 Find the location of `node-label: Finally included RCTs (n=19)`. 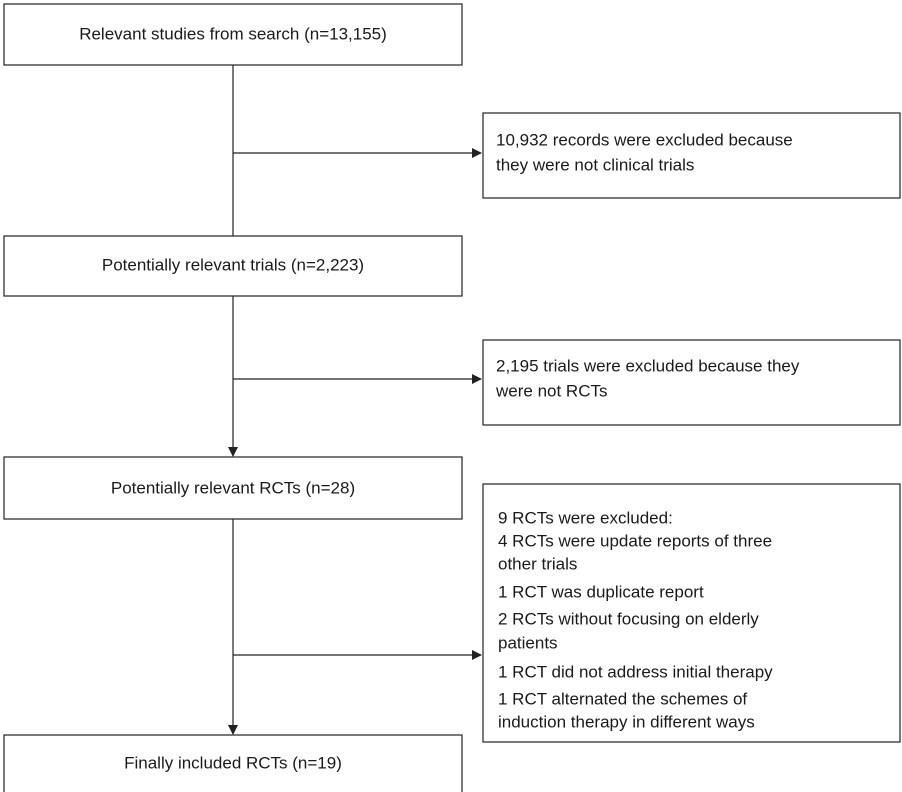

node-label: Finally included RCTs (n=19) is located at coordinates (233, 762).